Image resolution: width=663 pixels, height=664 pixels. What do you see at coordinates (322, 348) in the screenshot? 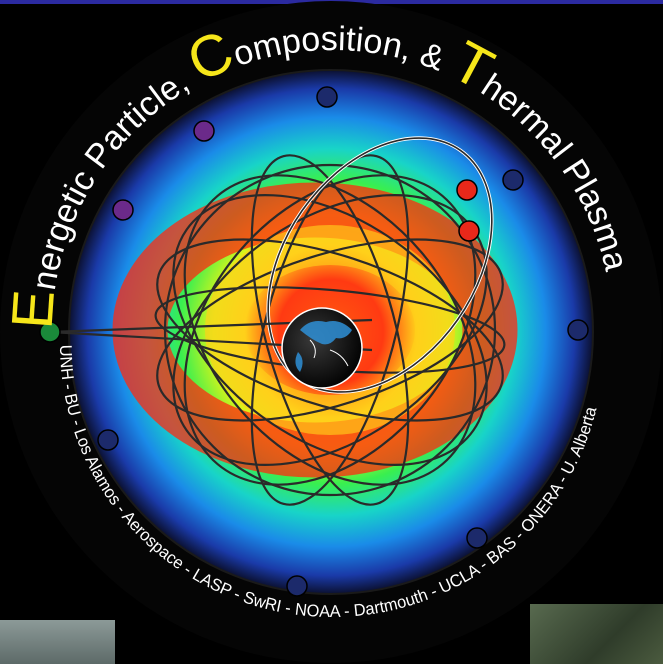
I see `earth-icon` at bounding box center [322, 348].